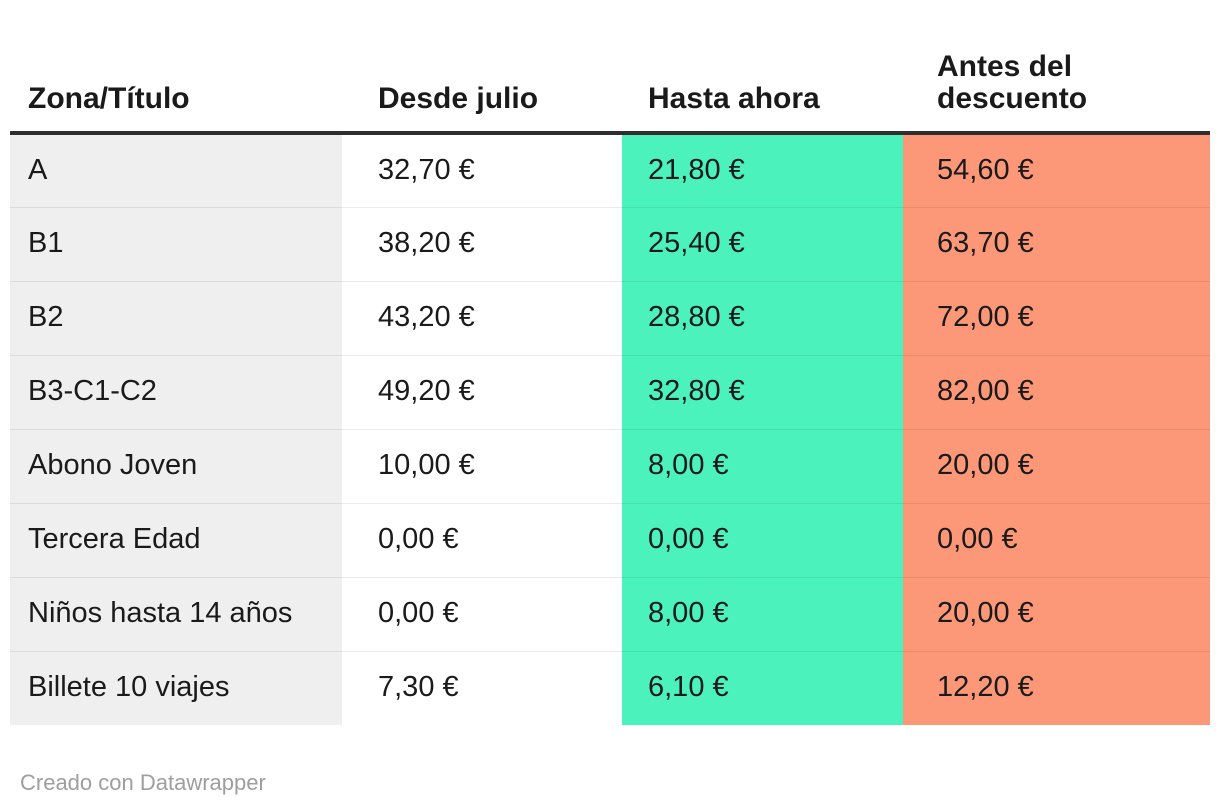 The height and width of the screenshot is (804, 1220). What do you see at coordinates (482, 317) in the screenshot?
I see `value-cell: 43,20 €` at bounding box center [482, 317].